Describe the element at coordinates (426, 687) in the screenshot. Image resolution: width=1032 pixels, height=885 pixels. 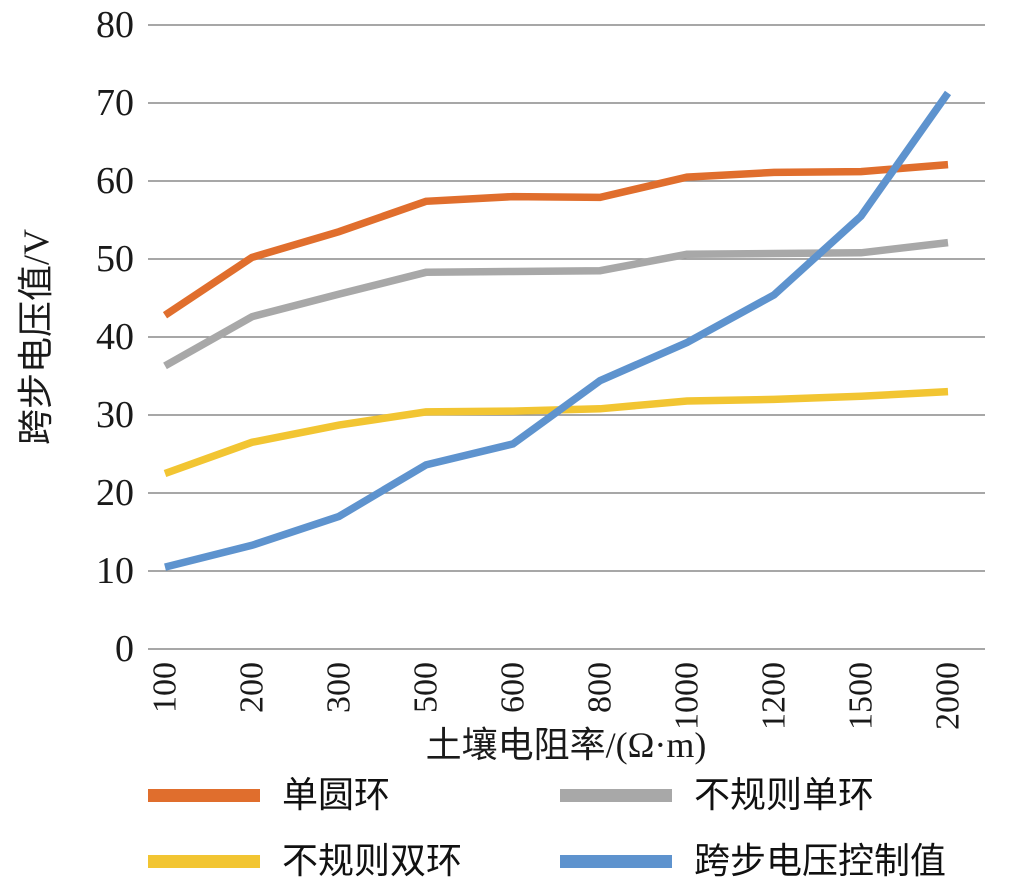
I see `svg-text: 500` at that location.